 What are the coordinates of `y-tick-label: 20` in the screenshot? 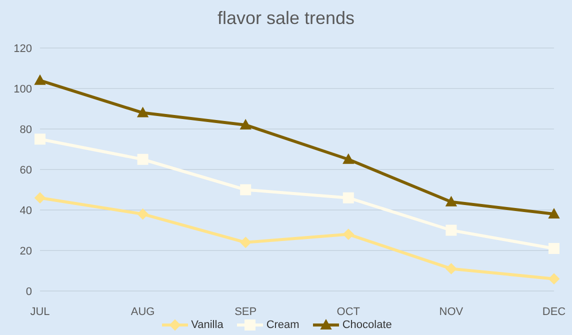 It's located at (26, 251).